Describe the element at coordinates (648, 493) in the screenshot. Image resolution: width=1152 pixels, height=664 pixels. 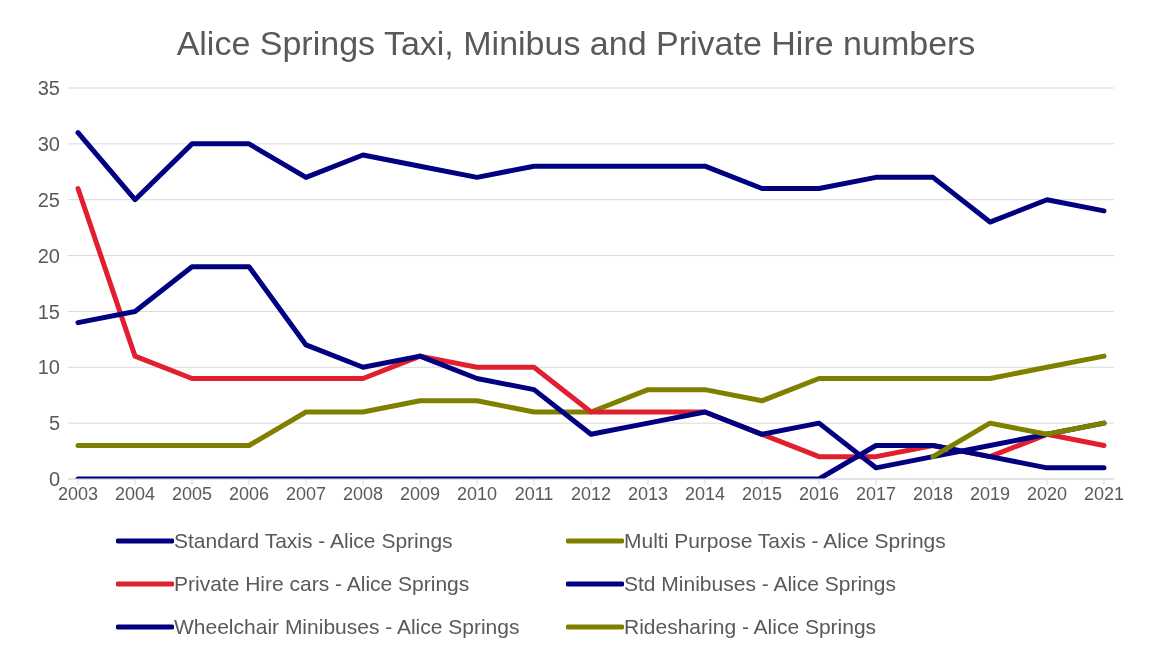
I see `x-tick-label: 2013` at that location.